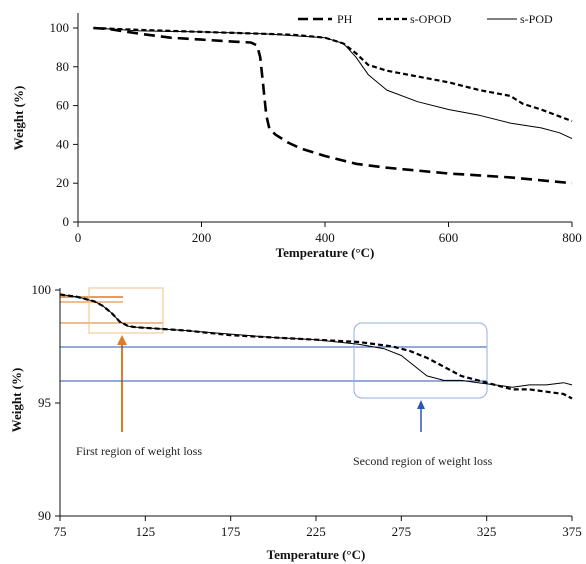 This screenshot has height=564, width=586. I want to click on x-tick-label: 125, so click(146, 531).